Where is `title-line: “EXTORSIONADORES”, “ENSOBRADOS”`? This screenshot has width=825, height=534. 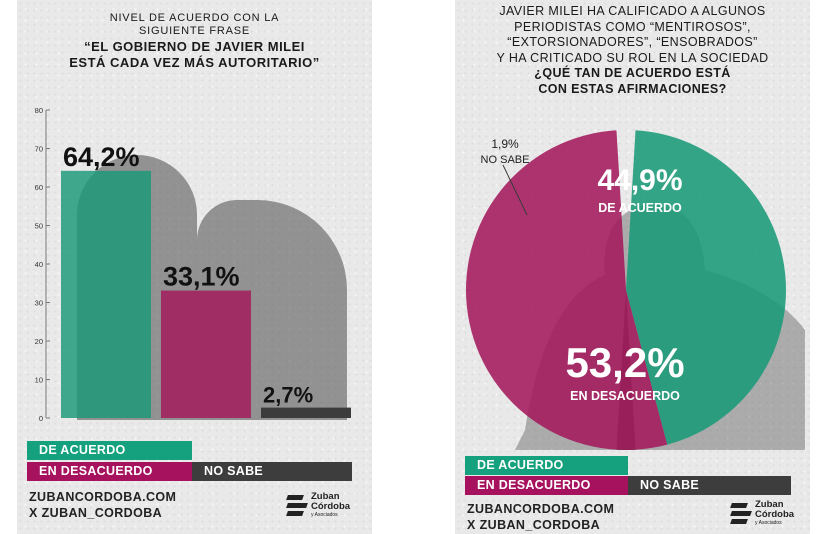 title-line: “EXTORSIONADORES”, “ENSOBRADOS” is located at coordinates (632, 42).